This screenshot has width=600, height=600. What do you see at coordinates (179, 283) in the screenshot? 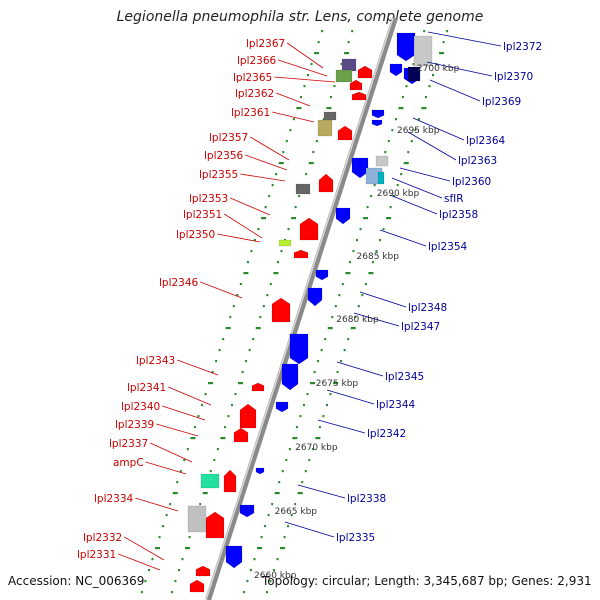
I see `left-gene-label: lpl2346` at bounding box center [179, 283].